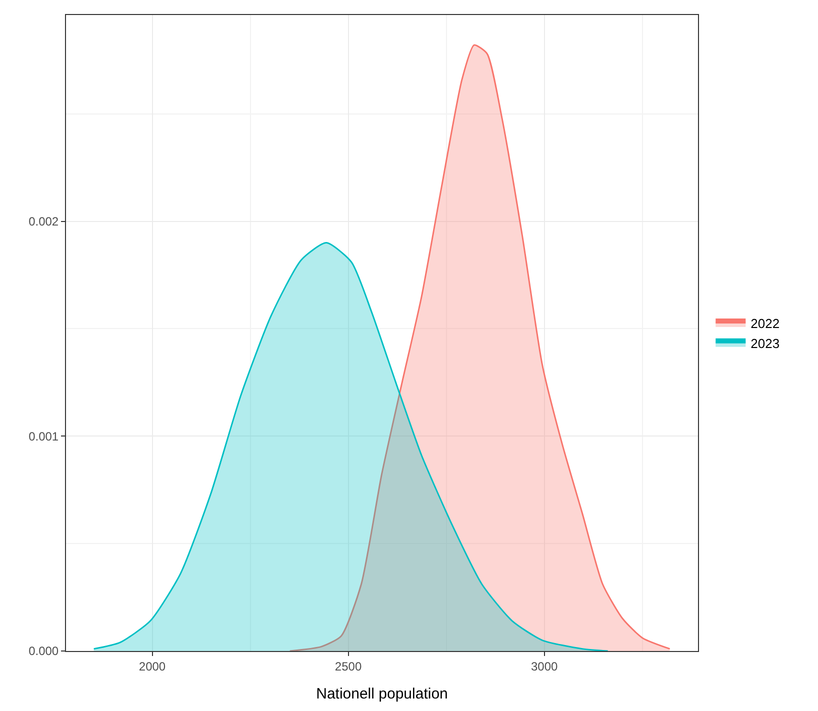 The height and width of the screenshot is (711, 818). Describe the element at coordinates (152, 666) in the screenshot. I see `x-tick-label: 2000` at that location.